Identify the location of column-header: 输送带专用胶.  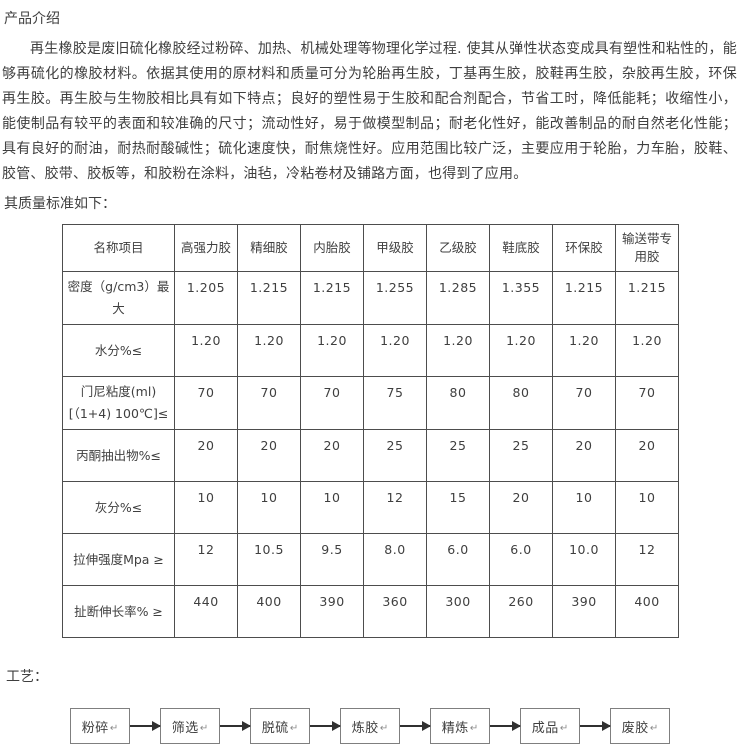
(647, 248).